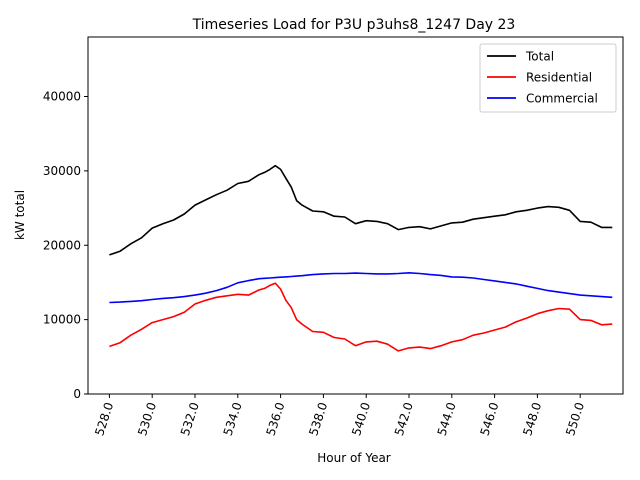  Describe the element at coordinates (539, 57) in the screenshot. I see `legend-label-total: Total` at that location.